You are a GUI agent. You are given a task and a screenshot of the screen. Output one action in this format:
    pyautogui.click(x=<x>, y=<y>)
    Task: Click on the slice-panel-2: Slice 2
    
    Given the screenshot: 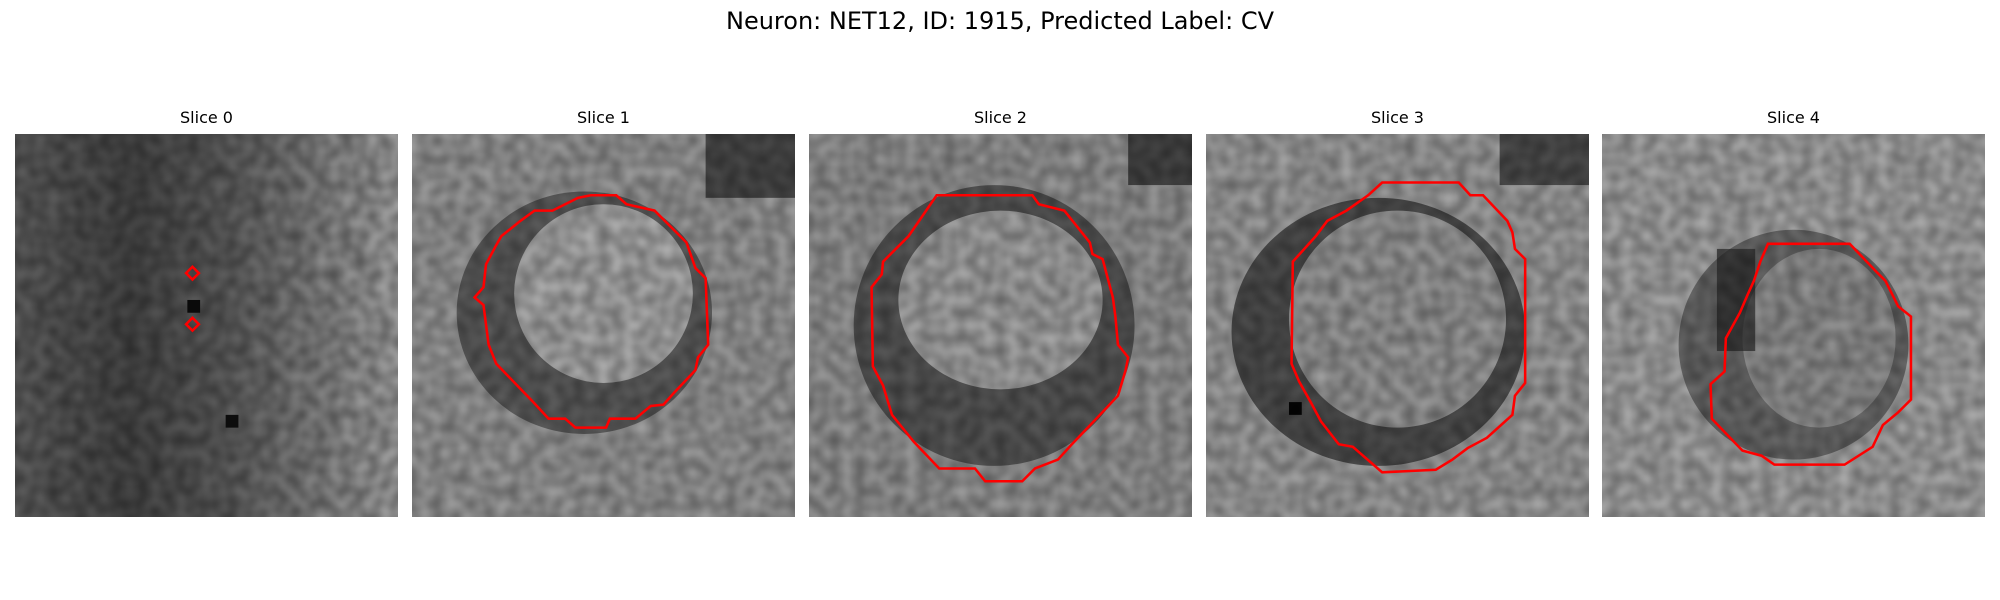 What is the action you would take?
    pyautogui.click(x=1000, y=312)
    